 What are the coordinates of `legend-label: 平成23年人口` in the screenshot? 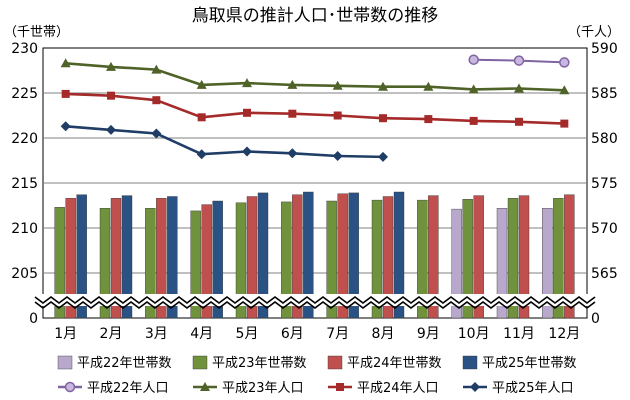 It's located at (263, 388).